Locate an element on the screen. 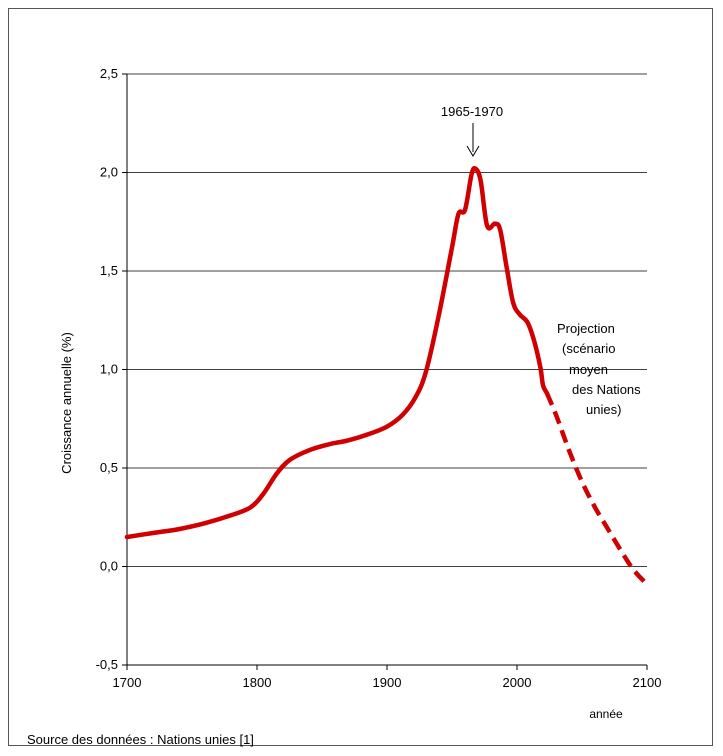  projection-series-line is located at coordinates (596, 489).